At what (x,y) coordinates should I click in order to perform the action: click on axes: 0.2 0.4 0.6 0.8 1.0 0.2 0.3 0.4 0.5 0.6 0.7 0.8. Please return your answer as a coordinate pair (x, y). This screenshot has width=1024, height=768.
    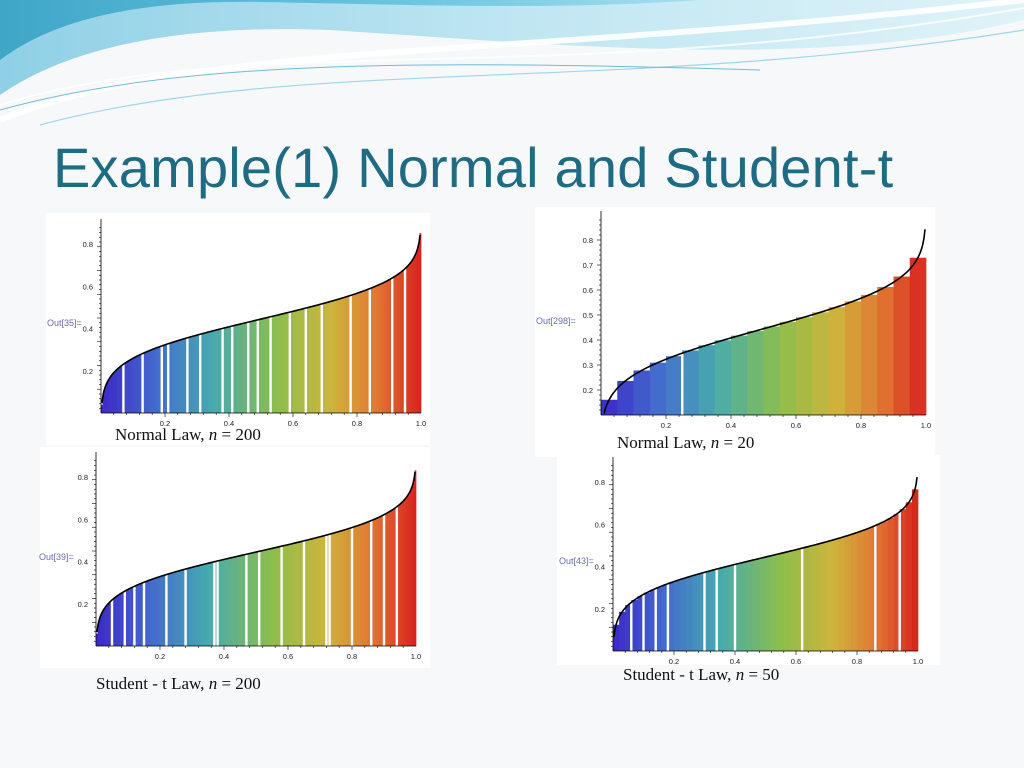
    Looking at the image, I should click on (757, 320).